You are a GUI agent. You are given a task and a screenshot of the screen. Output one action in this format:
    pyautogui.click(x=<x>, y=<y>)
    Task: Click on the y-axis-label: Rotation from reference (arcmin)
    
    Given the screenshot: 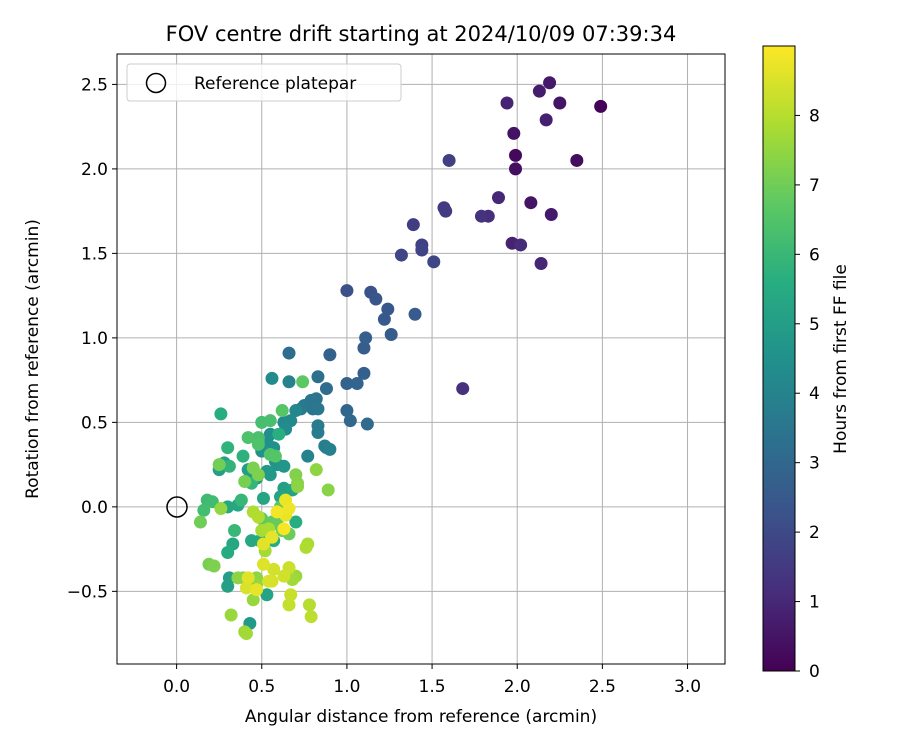 What is the action you would take?
    pyautogui.click(x=33, y=359)
    